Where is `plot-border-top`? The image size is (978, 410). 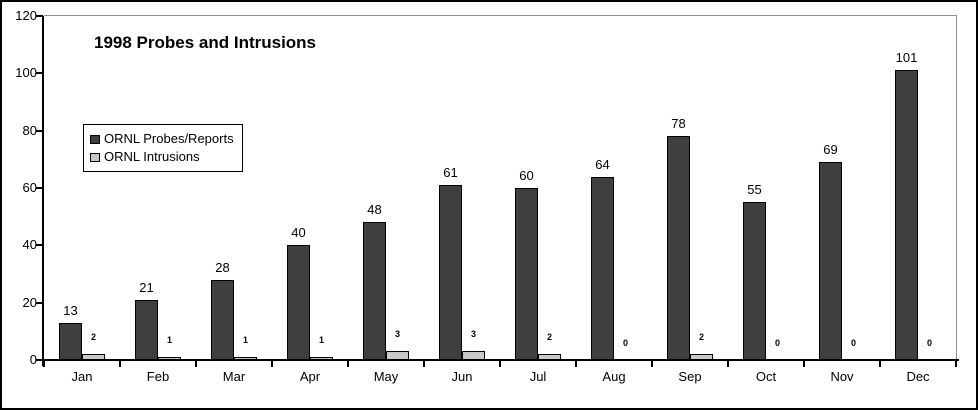 plot-border-top is located at coordinates (500, 15).